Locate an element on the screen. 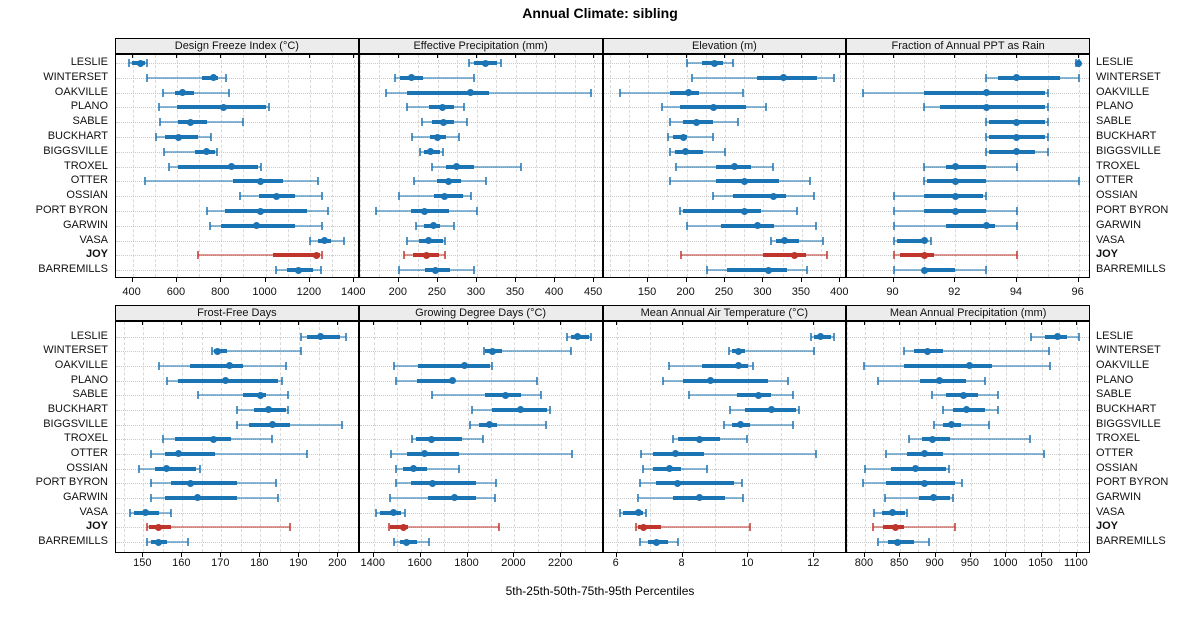  station-label-right: PLANO is located at coordinates (1115, 379).